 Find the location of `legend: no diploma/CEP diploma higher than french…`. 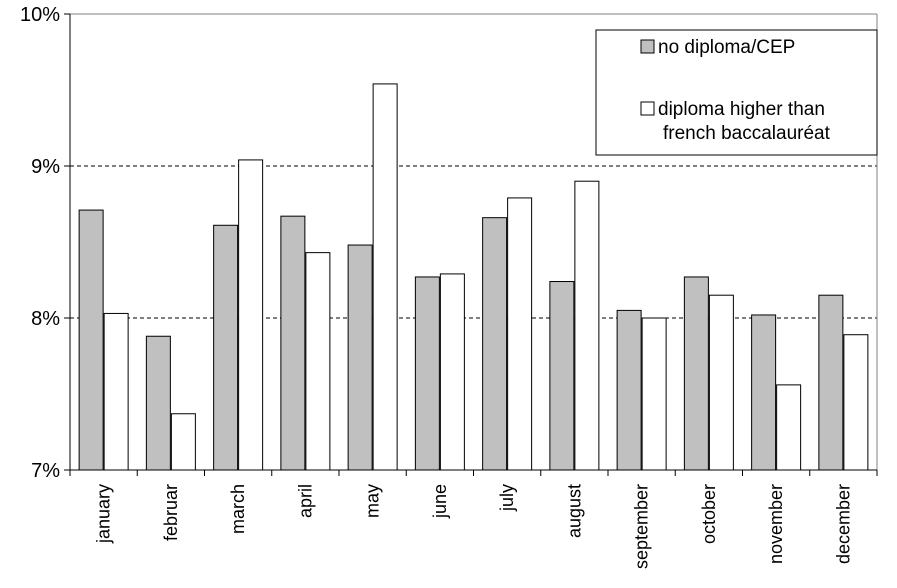

legend: no diploma/CEP diploma higher than french… is located at coordinates (736, 92).